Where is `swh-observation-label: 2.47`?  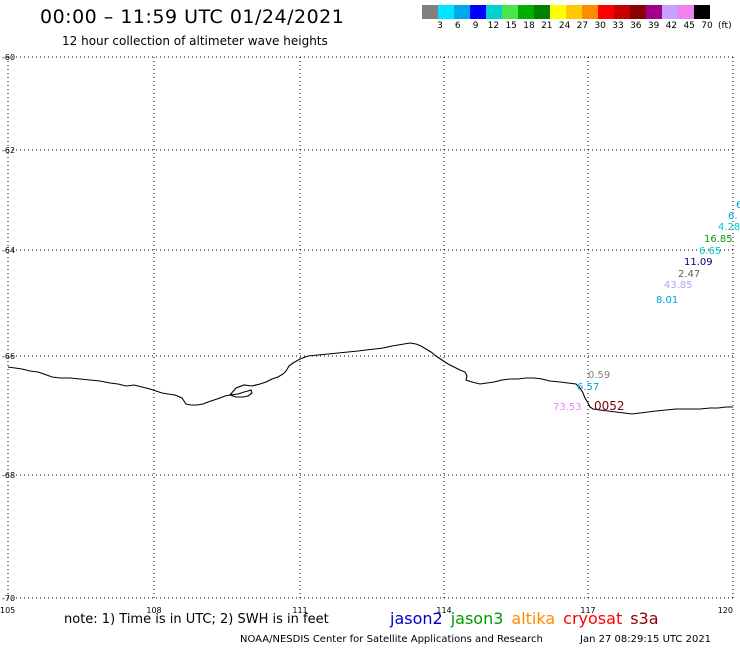
swh-observation-label: 2.47 is located at coordinates (689, 274).